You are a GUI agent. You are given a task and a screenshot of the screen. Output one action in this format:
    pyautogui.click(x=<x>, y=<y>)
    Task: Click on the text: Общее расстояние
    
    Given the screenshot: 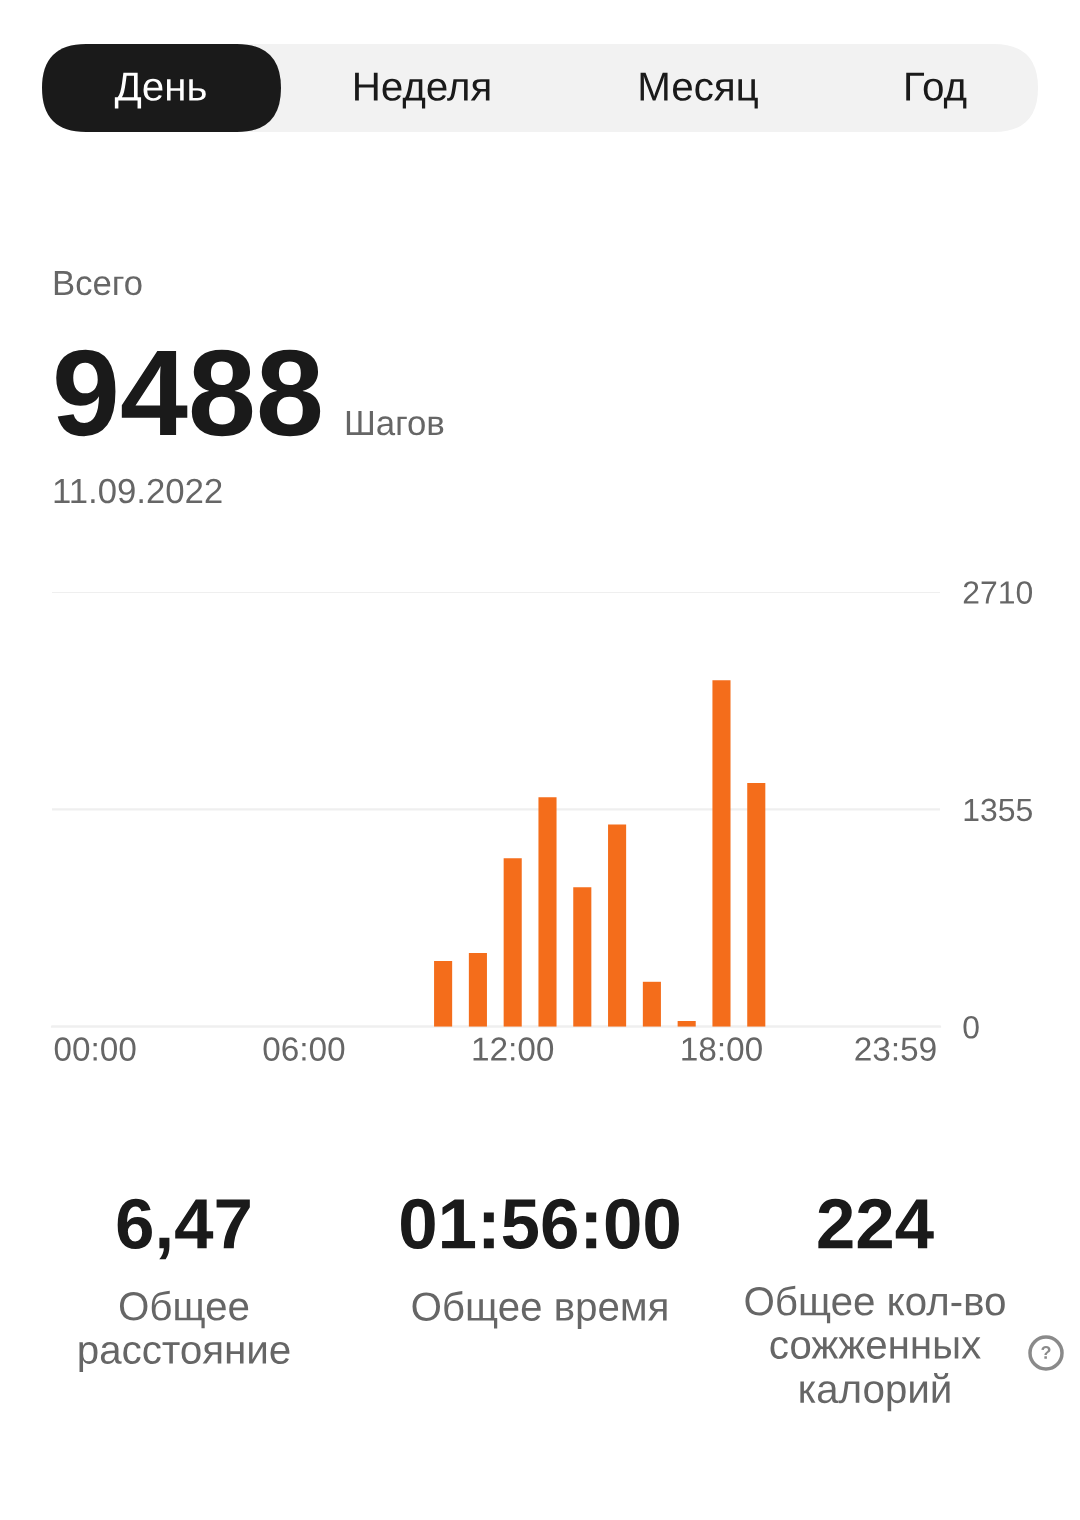 What is the action you would take?
    pyautogui.click(x=184, y=1331)
    